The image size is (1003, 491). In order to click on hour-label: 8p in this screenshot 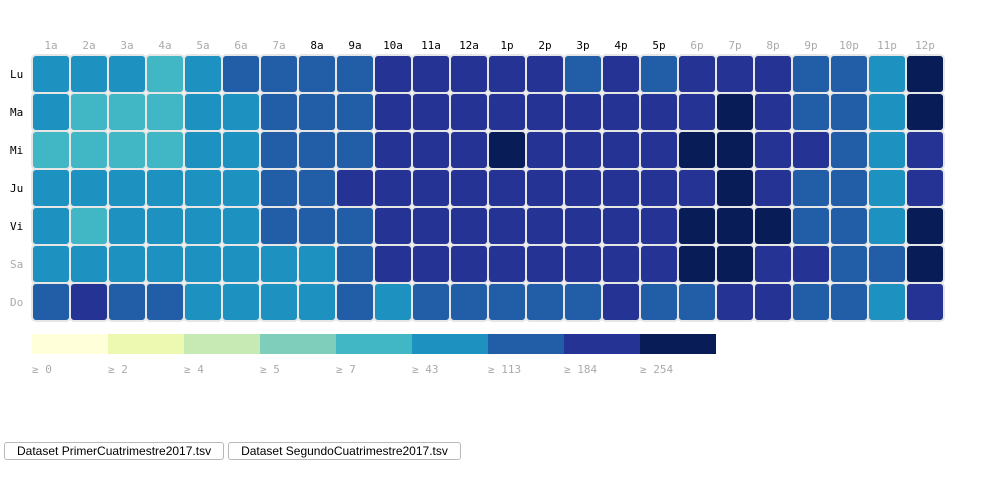, I will do `click(772, 45)`.